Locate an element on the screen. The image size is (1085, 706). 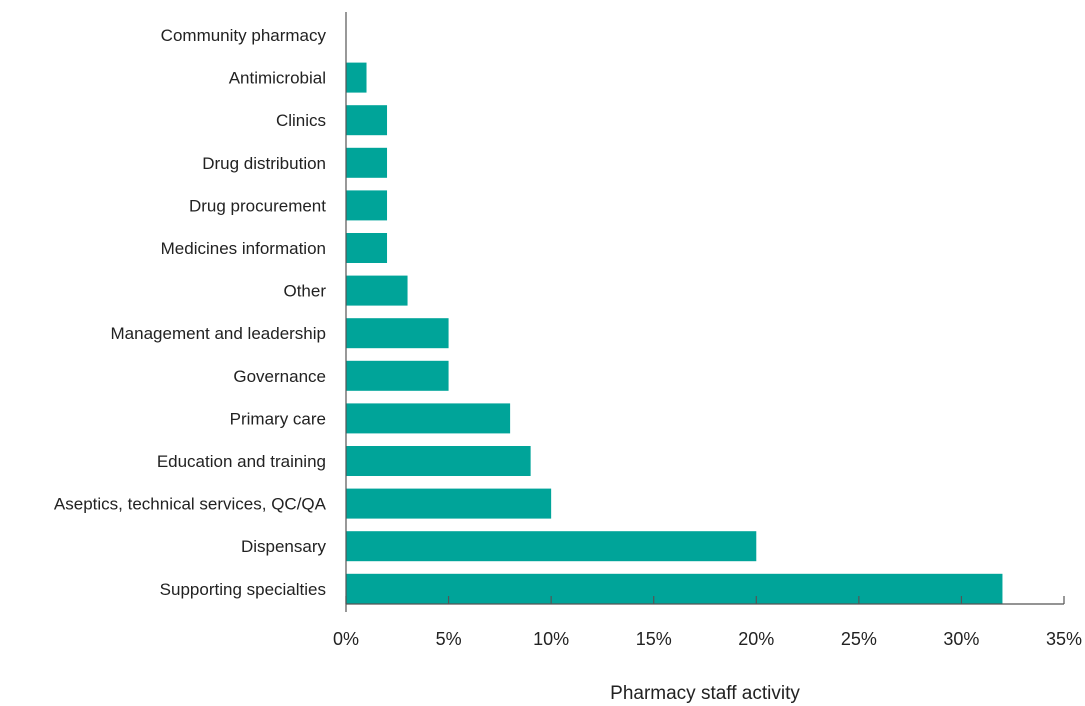
x-tick-label: 5% is located at coordinates (449, 639).